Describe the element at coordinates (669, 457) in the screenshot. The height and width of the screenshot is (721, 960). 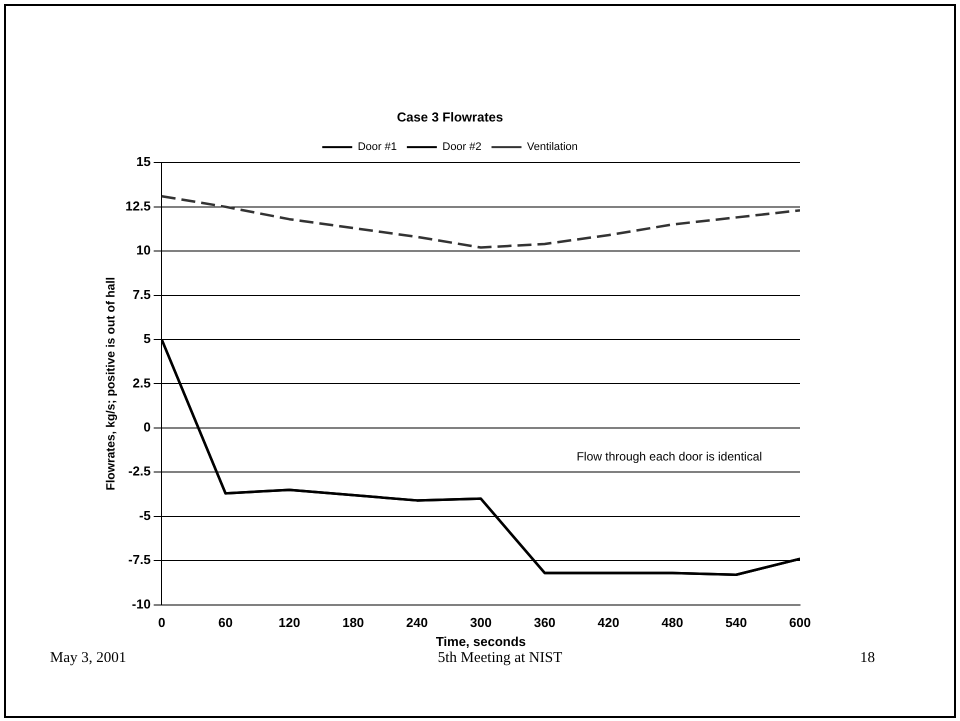
I see `annotation: Flow through each door is identical` at that location.